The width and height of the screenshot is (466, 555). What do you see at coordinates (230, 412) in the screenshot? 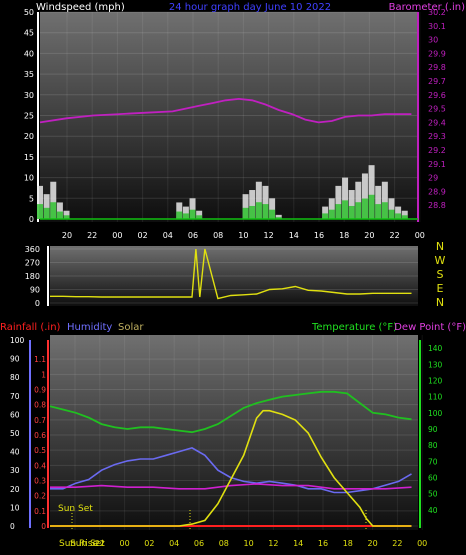
I see `temperature-line` at bounding box center [230, 412].